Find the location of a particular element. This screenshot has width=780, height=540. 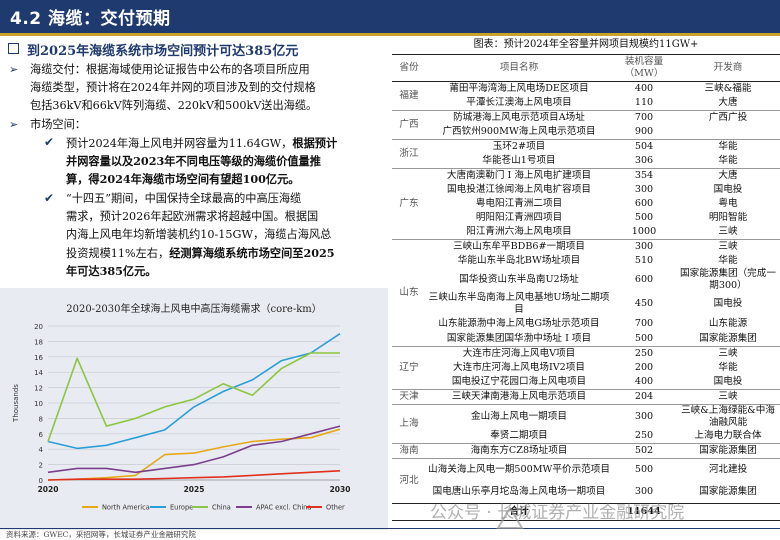

y-tick-label: 12 is located at coordinates (38, 389).